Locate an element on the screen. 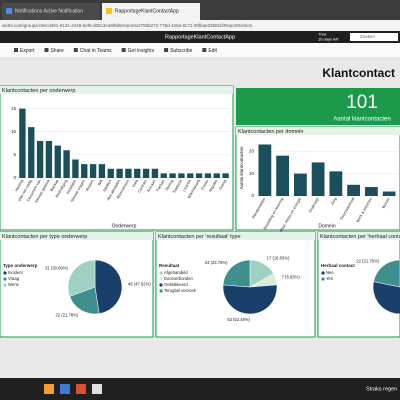 The width and height of the screenshot is (400, 400). search-box is located at coordinates (374, 37).